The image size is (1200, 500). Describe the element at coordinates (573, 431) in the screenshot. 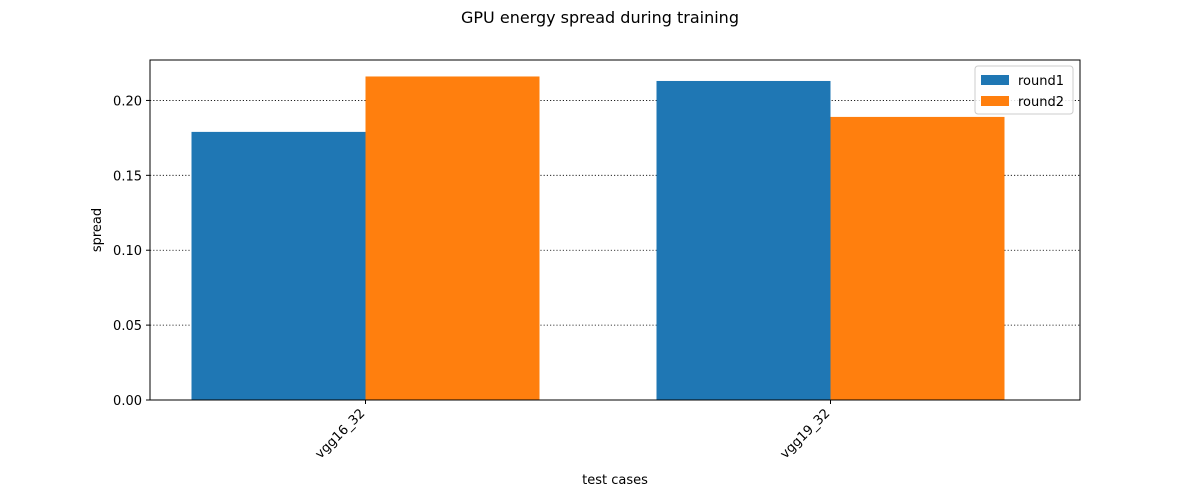

I see `x-axis: vgg16_32 vgg19_32` at that location.